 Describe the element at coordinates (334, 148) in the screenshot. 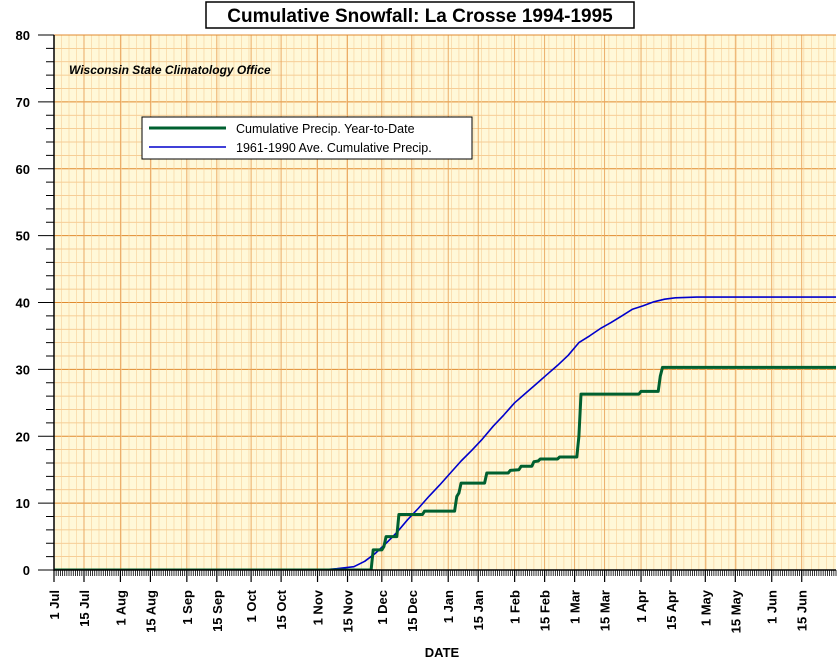

I see `legend-label-average: 1961-1990 Ave. Cumulative Precip.` at that location.